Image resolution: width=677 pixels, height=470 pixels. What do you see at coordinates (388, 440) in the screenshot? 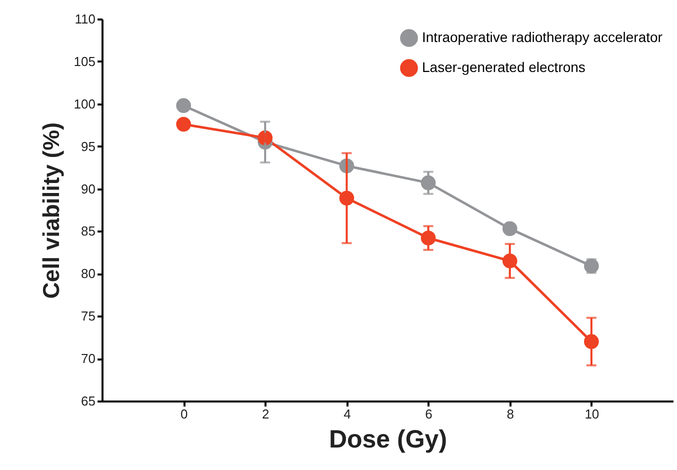
I see `x-axis-title: Dose (Gy)` at bounding box center [388, 440].